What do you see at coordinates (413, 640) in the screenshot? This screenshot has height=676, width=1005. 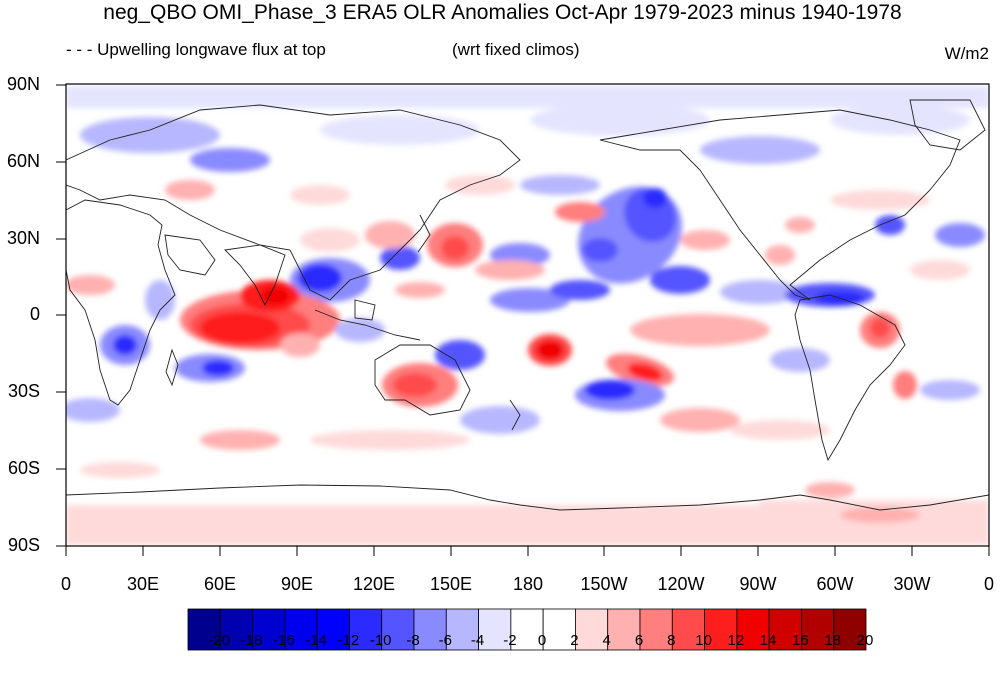 I see `colorbar-label: -8` at bounding box center [413, 640].